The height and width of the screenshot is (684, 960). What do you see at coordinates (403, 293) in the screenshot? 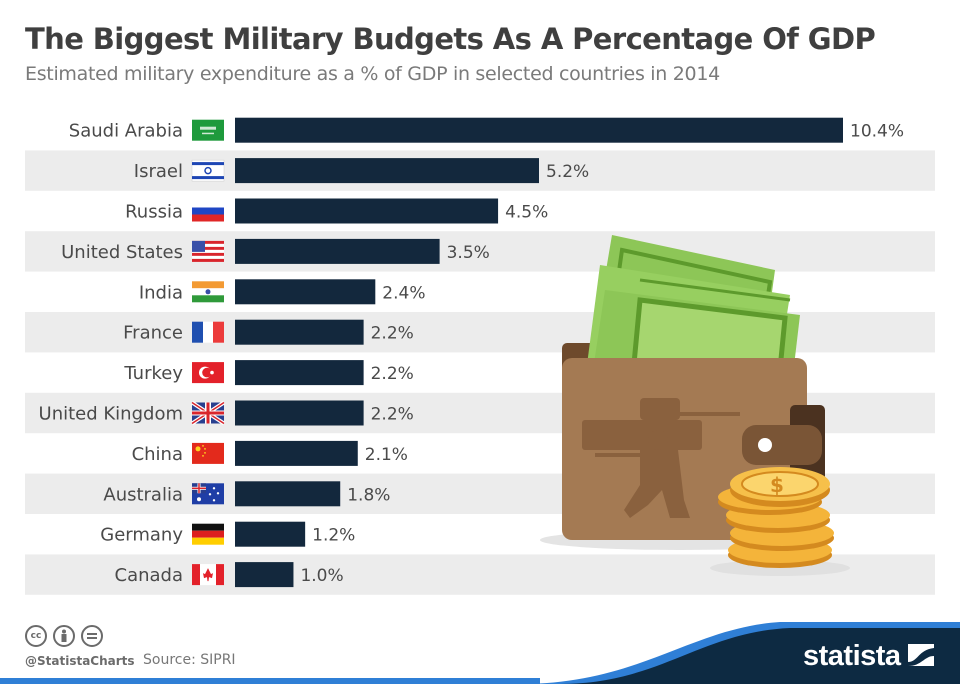
I see `value-label: 2.4%` at bounding box center [403, 293].